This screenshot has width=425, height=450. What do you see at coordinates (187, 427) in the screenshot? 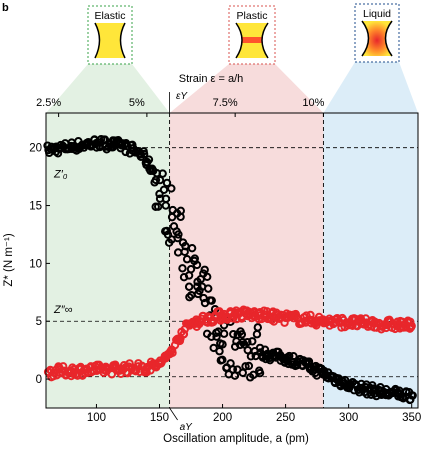
I see `yield-amplitude-label: aY` at bounding box center [187, 427].